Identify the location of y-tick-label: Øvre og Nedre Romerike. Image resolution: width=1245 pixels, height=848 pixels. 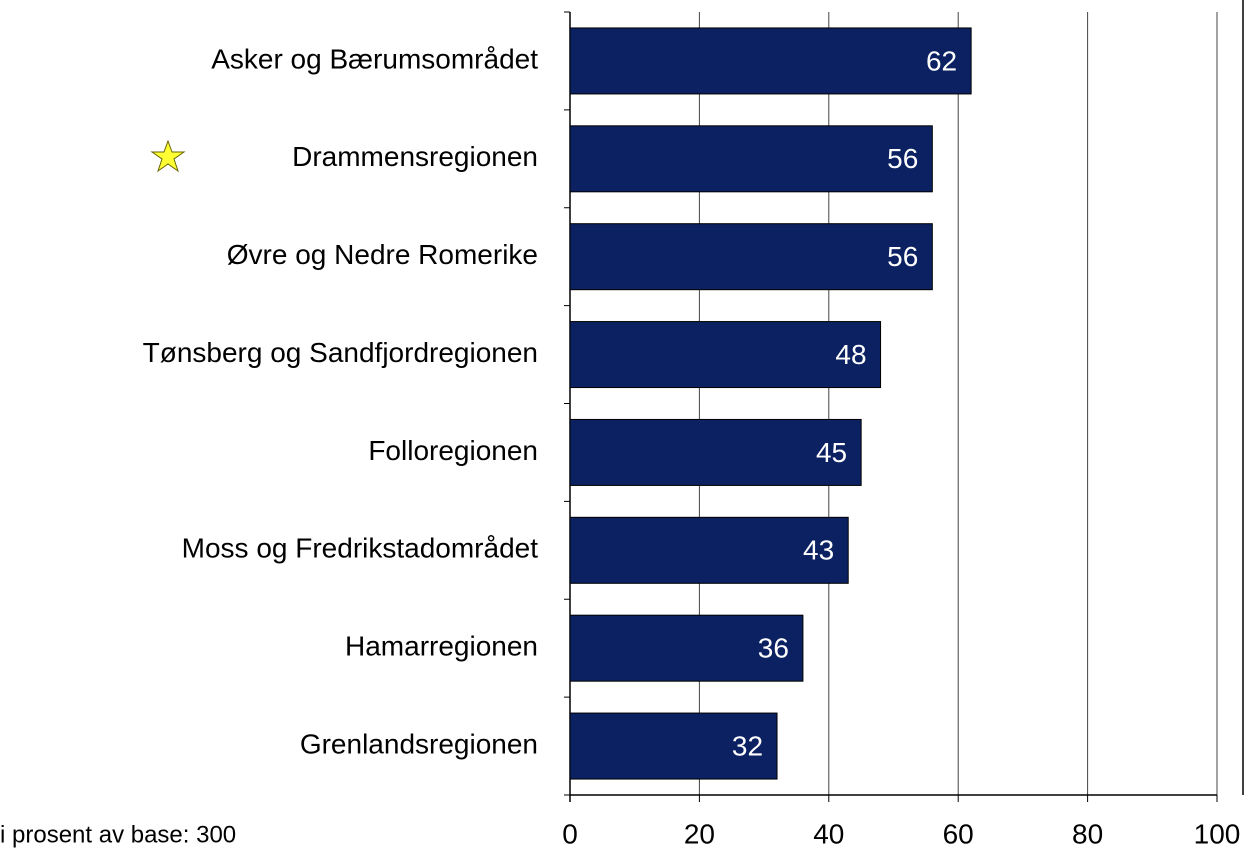
(382, 254).